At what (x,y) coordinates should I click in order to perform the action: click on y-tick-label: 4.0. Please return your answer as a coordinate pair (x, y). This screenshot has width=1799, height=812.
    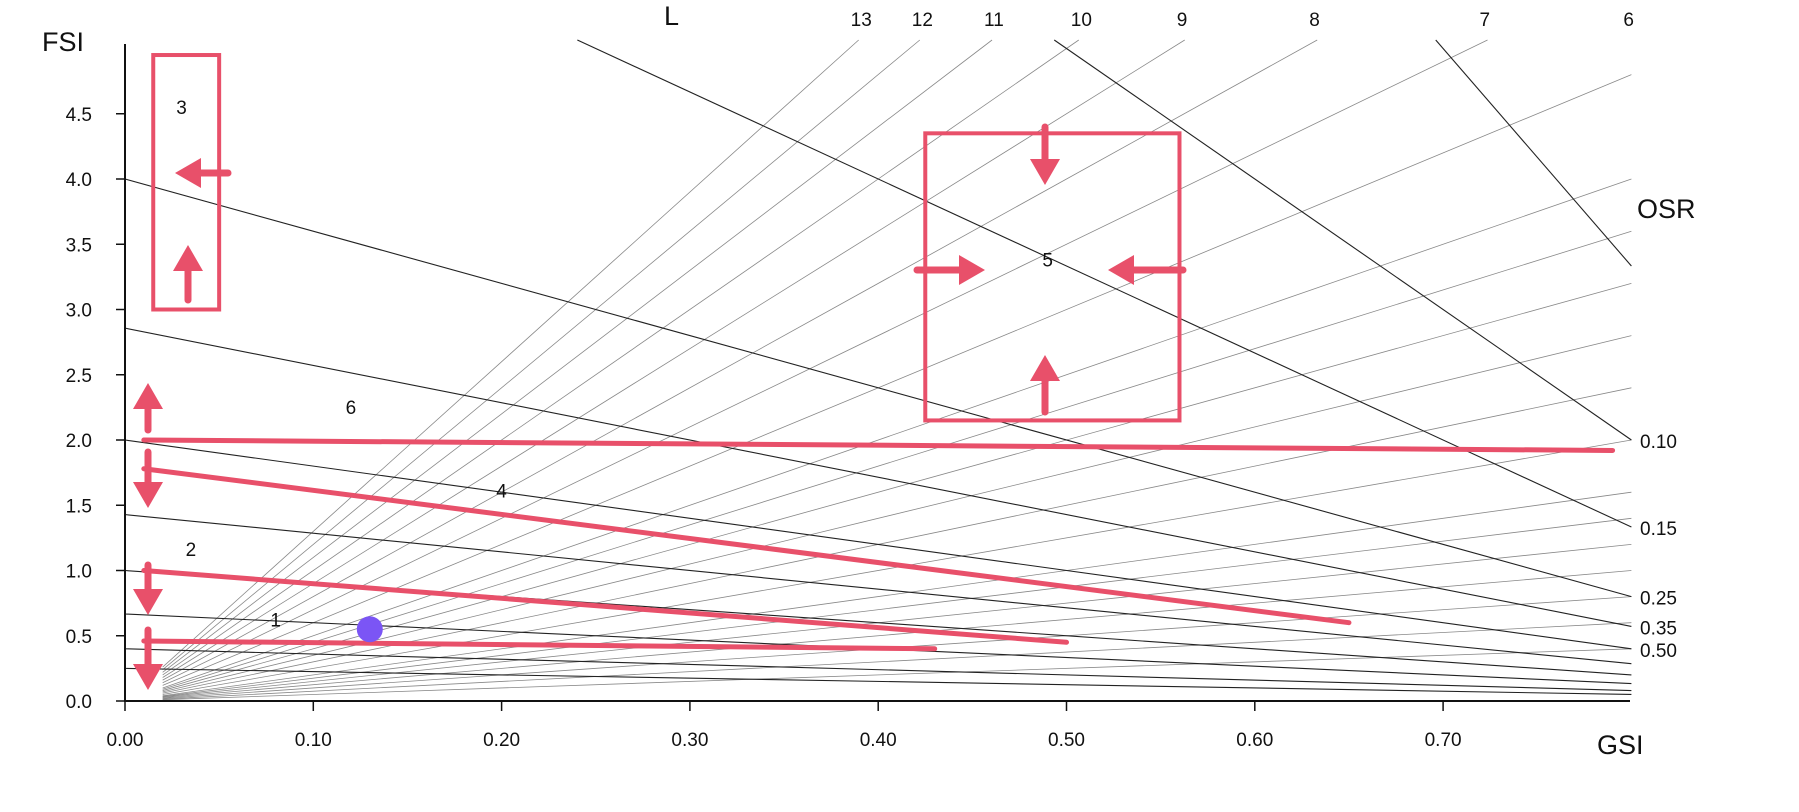
    Looking at the image, I should click on (79, 180).